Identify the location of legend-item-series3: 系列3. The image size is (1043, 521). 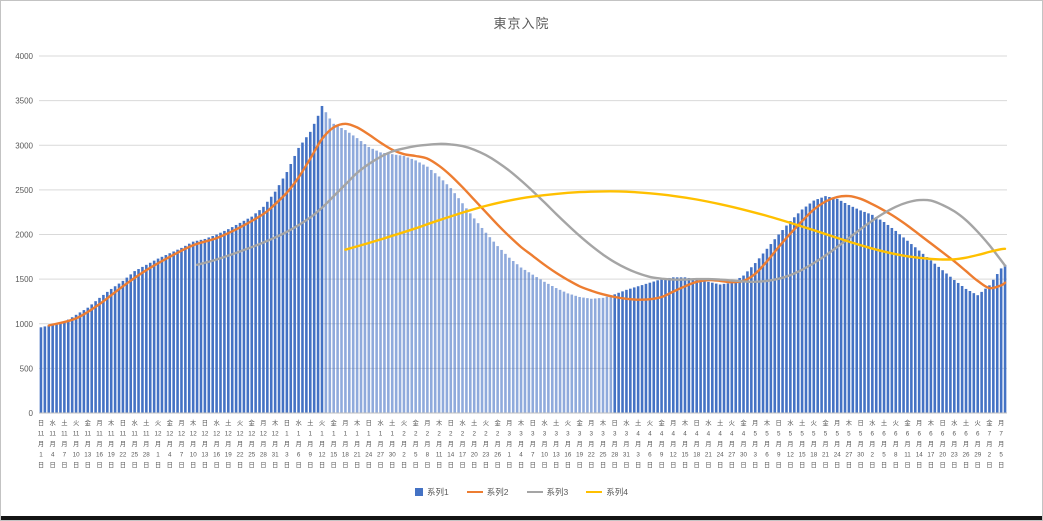
(547, 492).